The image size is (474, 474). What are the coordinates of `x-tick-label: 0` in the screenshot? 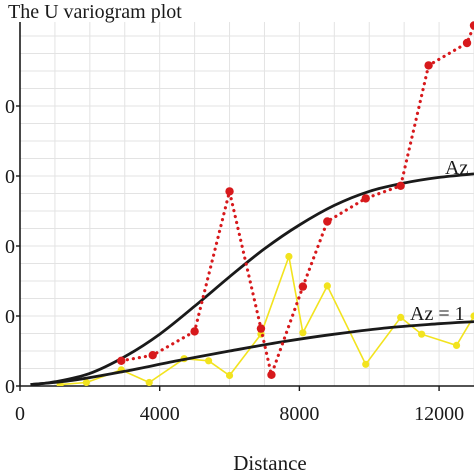 It's located at (20, 414).